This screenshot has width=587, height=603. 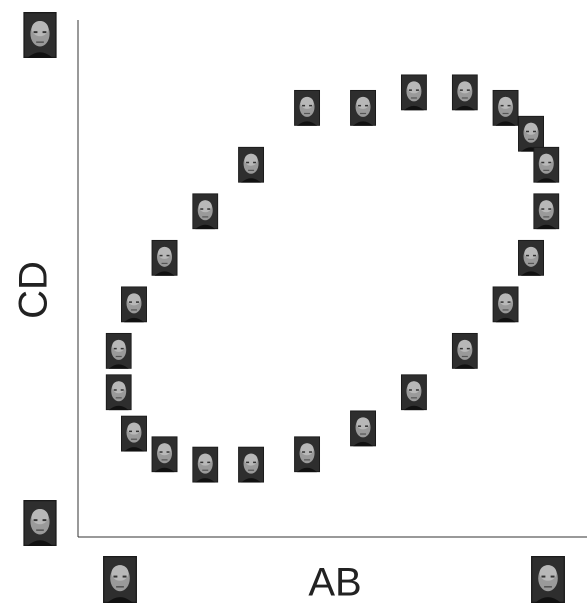 I want to click on y-axis-end-face, so click(x=40, y=35).